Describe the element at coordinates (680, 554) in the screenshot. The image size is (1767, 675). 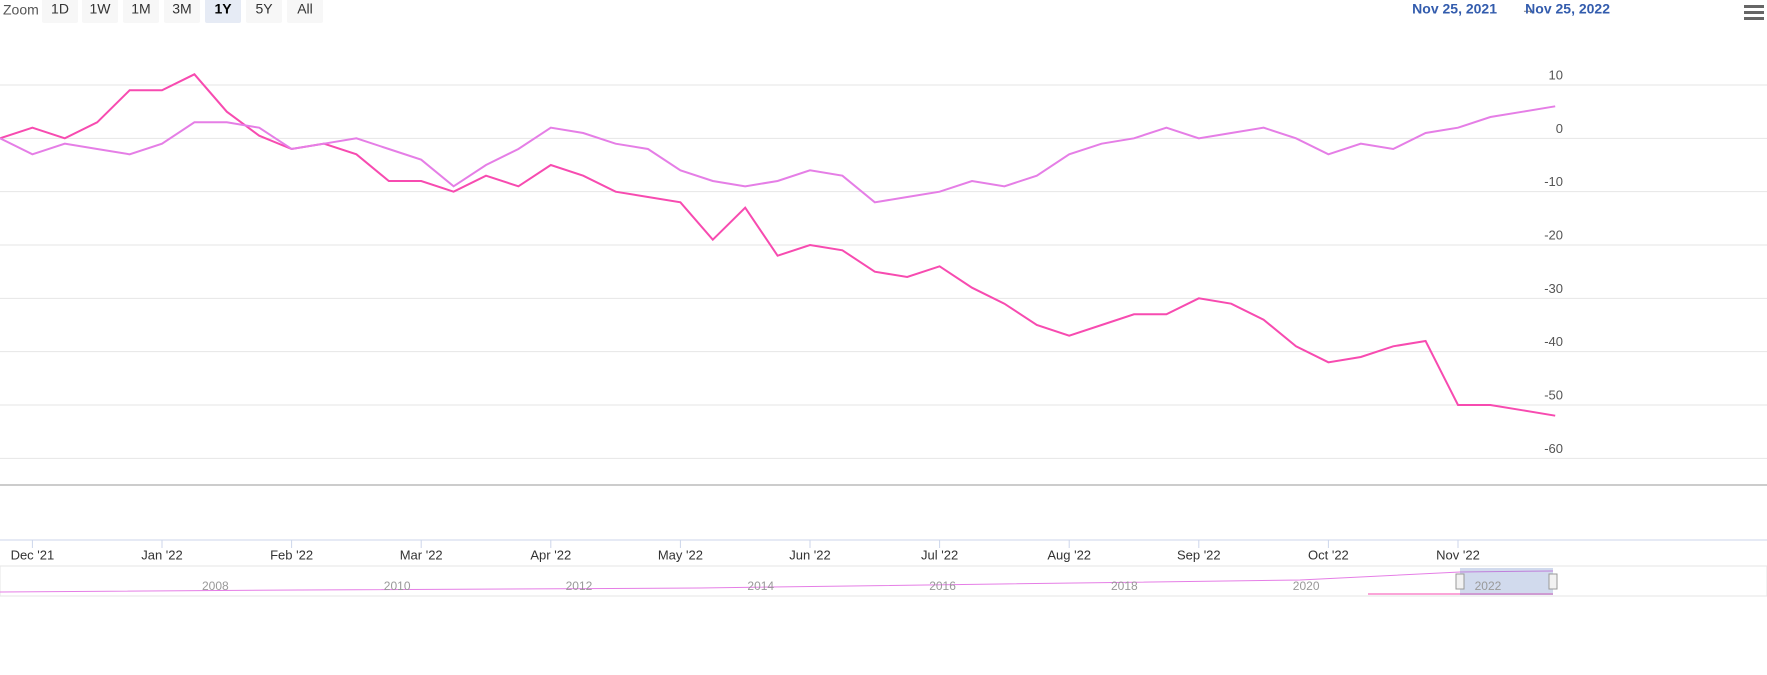
I see `x-tick-label: May '22` at that location.